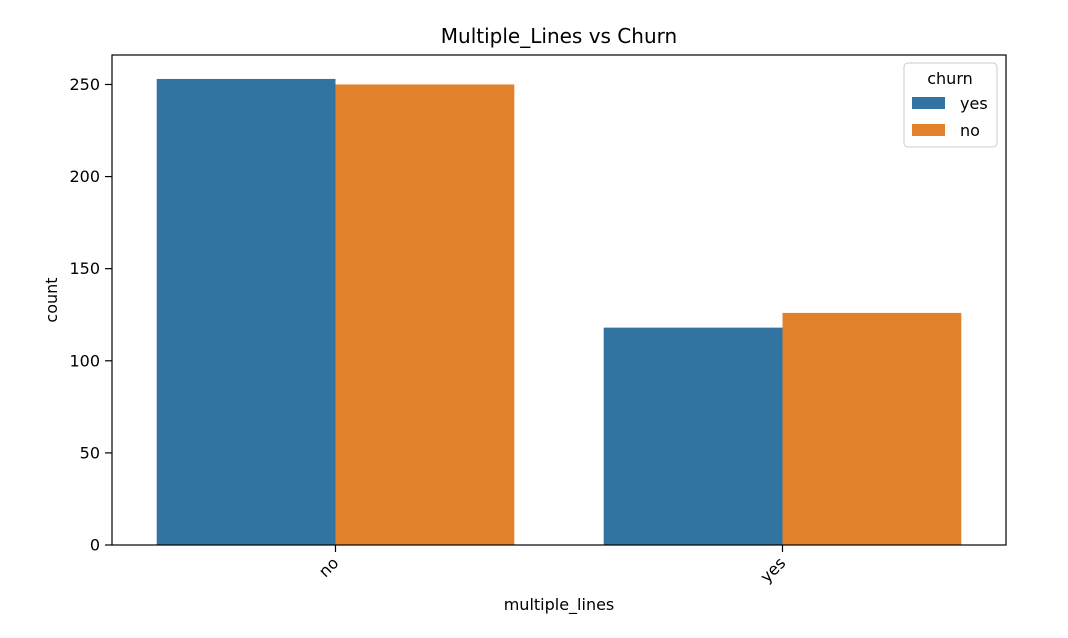  Describe the element at coordinates (772, 569) in the screenshot. I see `x-tick-label: yes` at that location.